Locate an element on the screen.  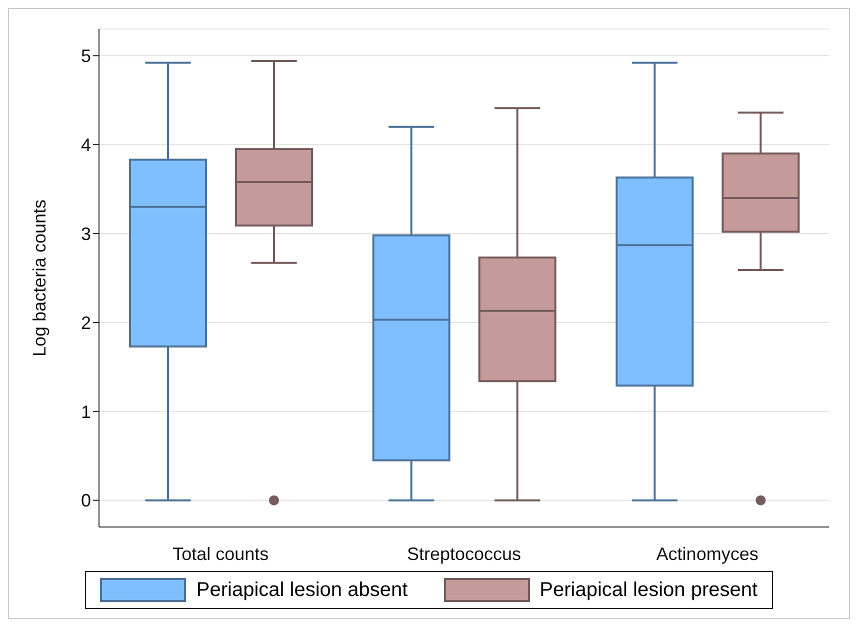
y-tick-label: 5 is located at coordinates (85, 56).